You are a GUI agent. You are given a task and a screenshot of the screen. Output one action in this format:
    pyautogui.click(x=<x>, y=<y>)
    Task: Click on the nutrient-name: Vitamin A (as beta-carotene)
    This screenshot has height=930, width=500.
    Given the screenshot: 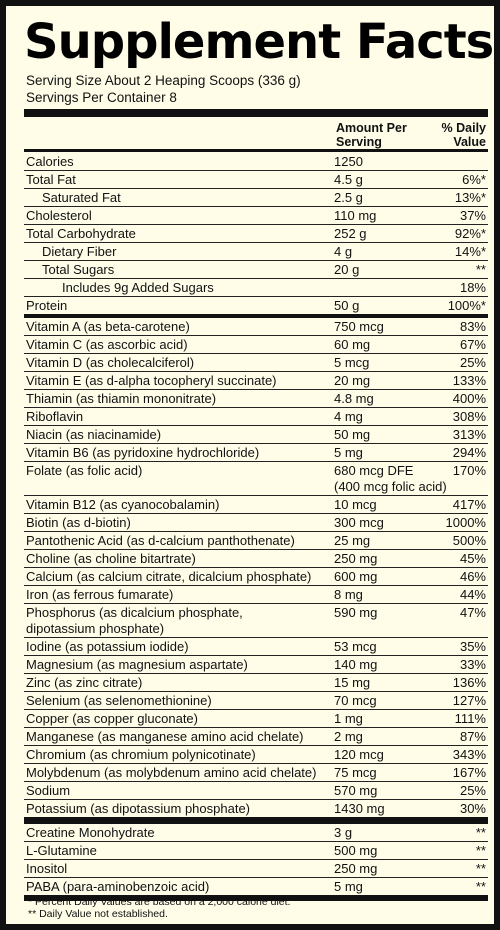 What is the action you would take?
    pyautogui.click(x=108, y=326)
    